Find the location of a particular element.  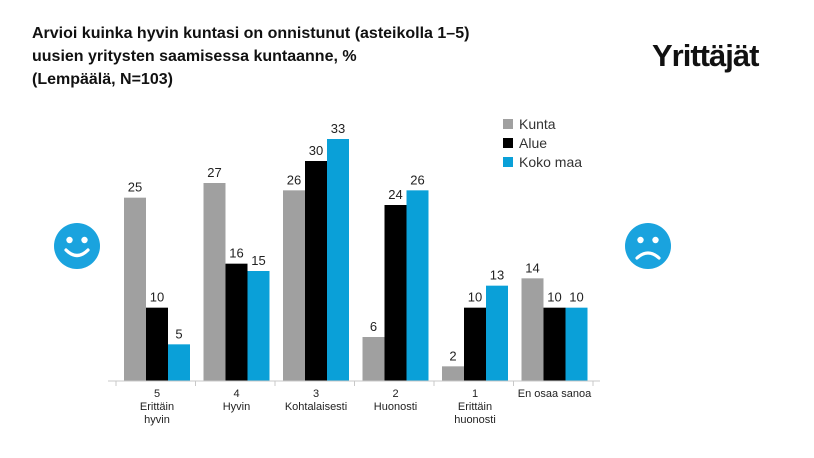

legend-item-koko-maa: Koko maa is located at coordinates (542, 161).